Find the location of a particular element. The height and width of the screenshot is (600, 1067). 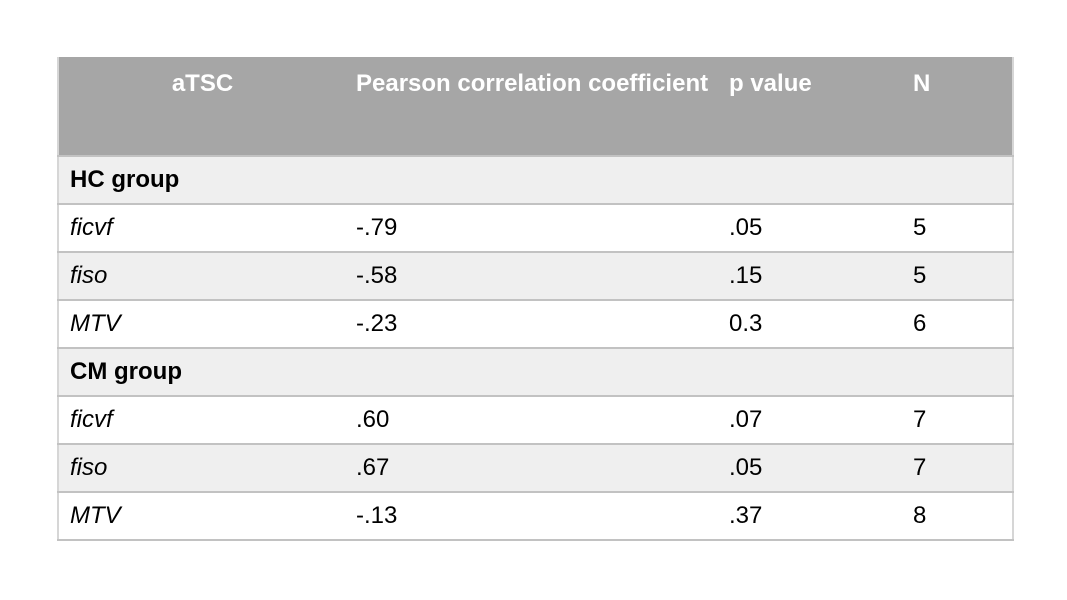

group-label: HC group is located at coordinates (535, 180).